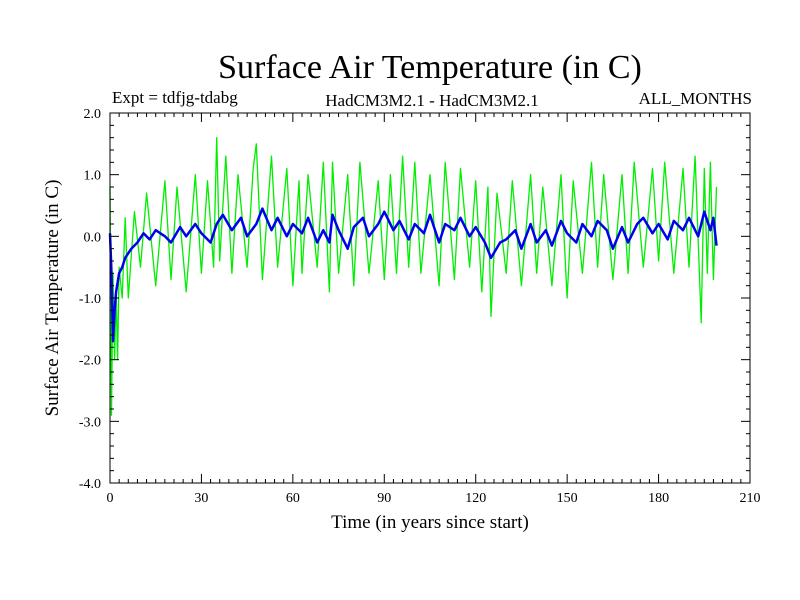 The image size is (800, 600). I want to click on x-tick-label: 30, so click(201, 498).